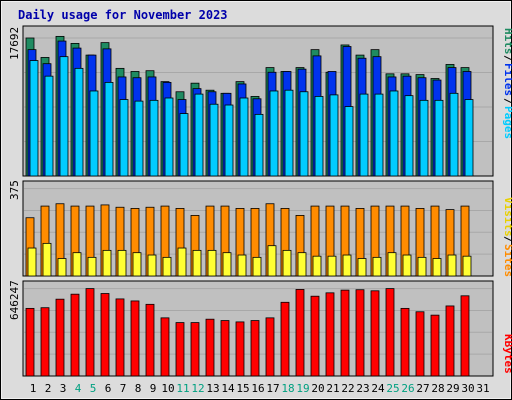  I want to click on x-tick-label-day-25: 25, so click(392, 388).